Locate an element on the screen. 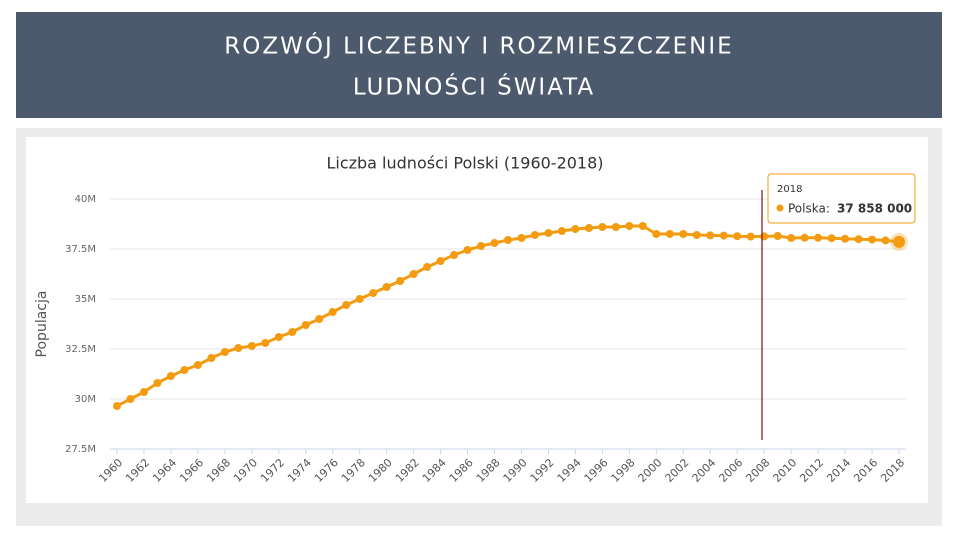 The width and height of the screenshot is (960, 544). y-tick-label: 30M is located at coordinates (85, 399).